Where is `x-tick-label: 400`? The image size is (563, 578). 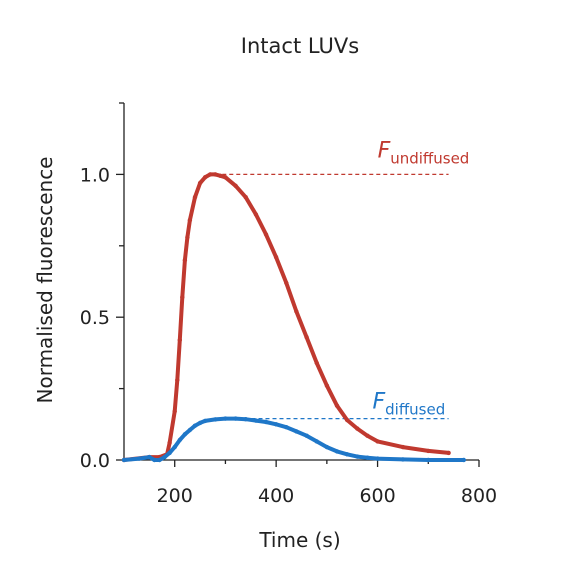
x-tick-label: 400 is located at coordinates (276, 496).